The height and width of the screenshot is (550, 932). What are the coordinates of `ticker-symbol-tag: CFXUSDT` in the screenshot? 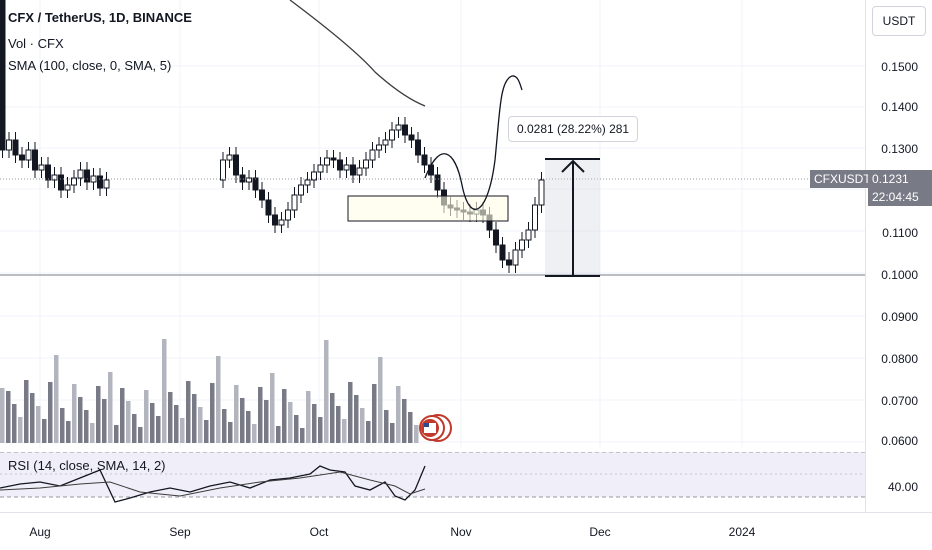 It's located at (842, 179).